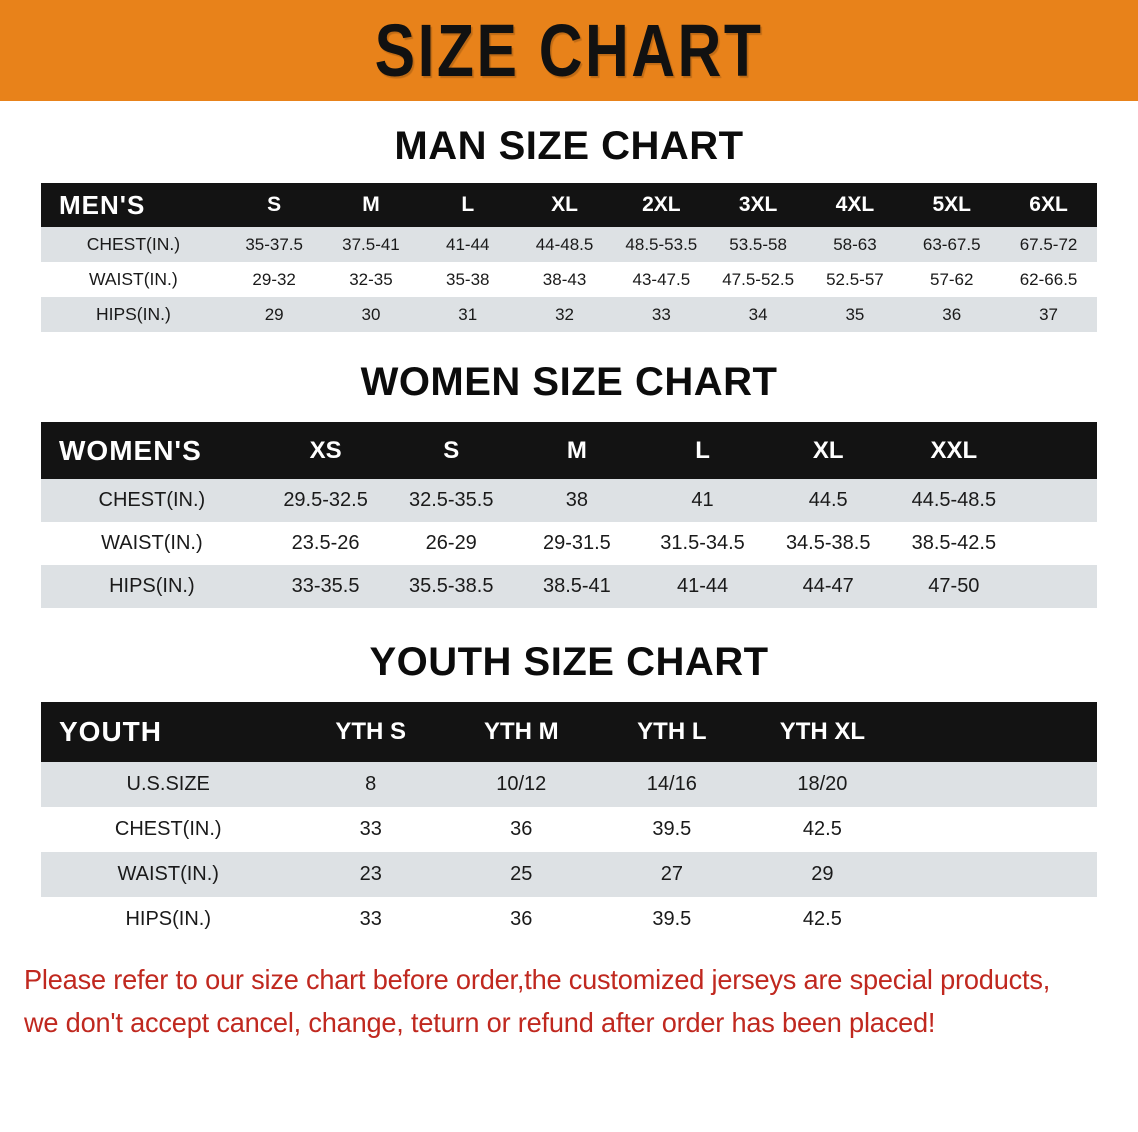 The width and height of the screenshot is (1138, 1132). I want to click on youth-cell-0-3: 18/20, so click(822, 784).